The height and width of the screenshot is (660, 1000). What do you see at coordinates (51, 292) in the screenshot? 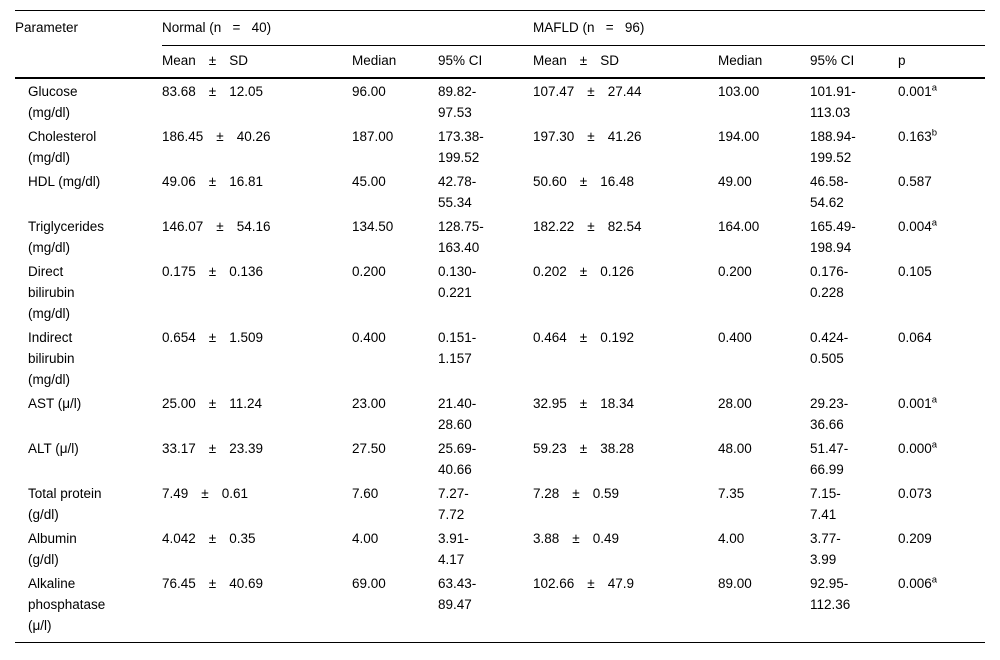
I see `parameter-cell: Direct bilirubin (mg/dl)` at bounding box center [51, 292].